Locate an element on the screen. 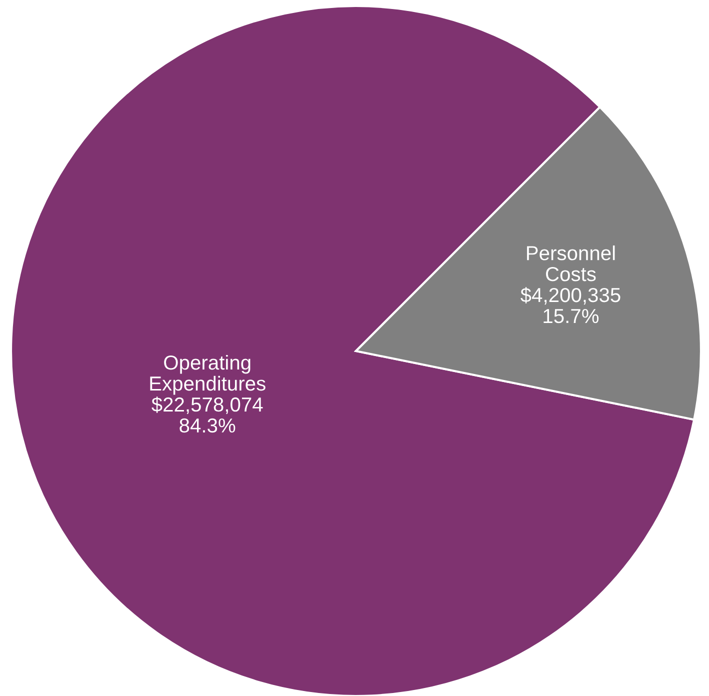 This screenshot has height=696, width=709. slice-label: Operating Expenditures is located at coordinates (208, 374).